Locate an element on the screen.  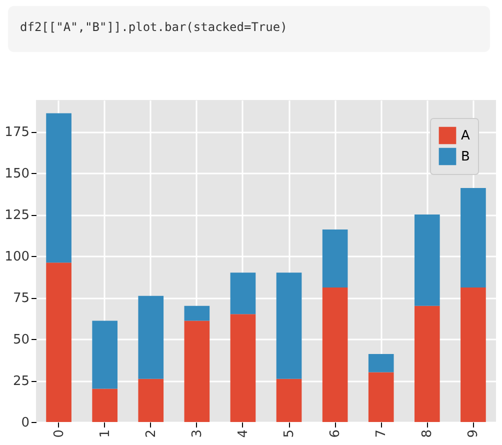
y-tick-label: 100 is located at coordinates (17, 257).